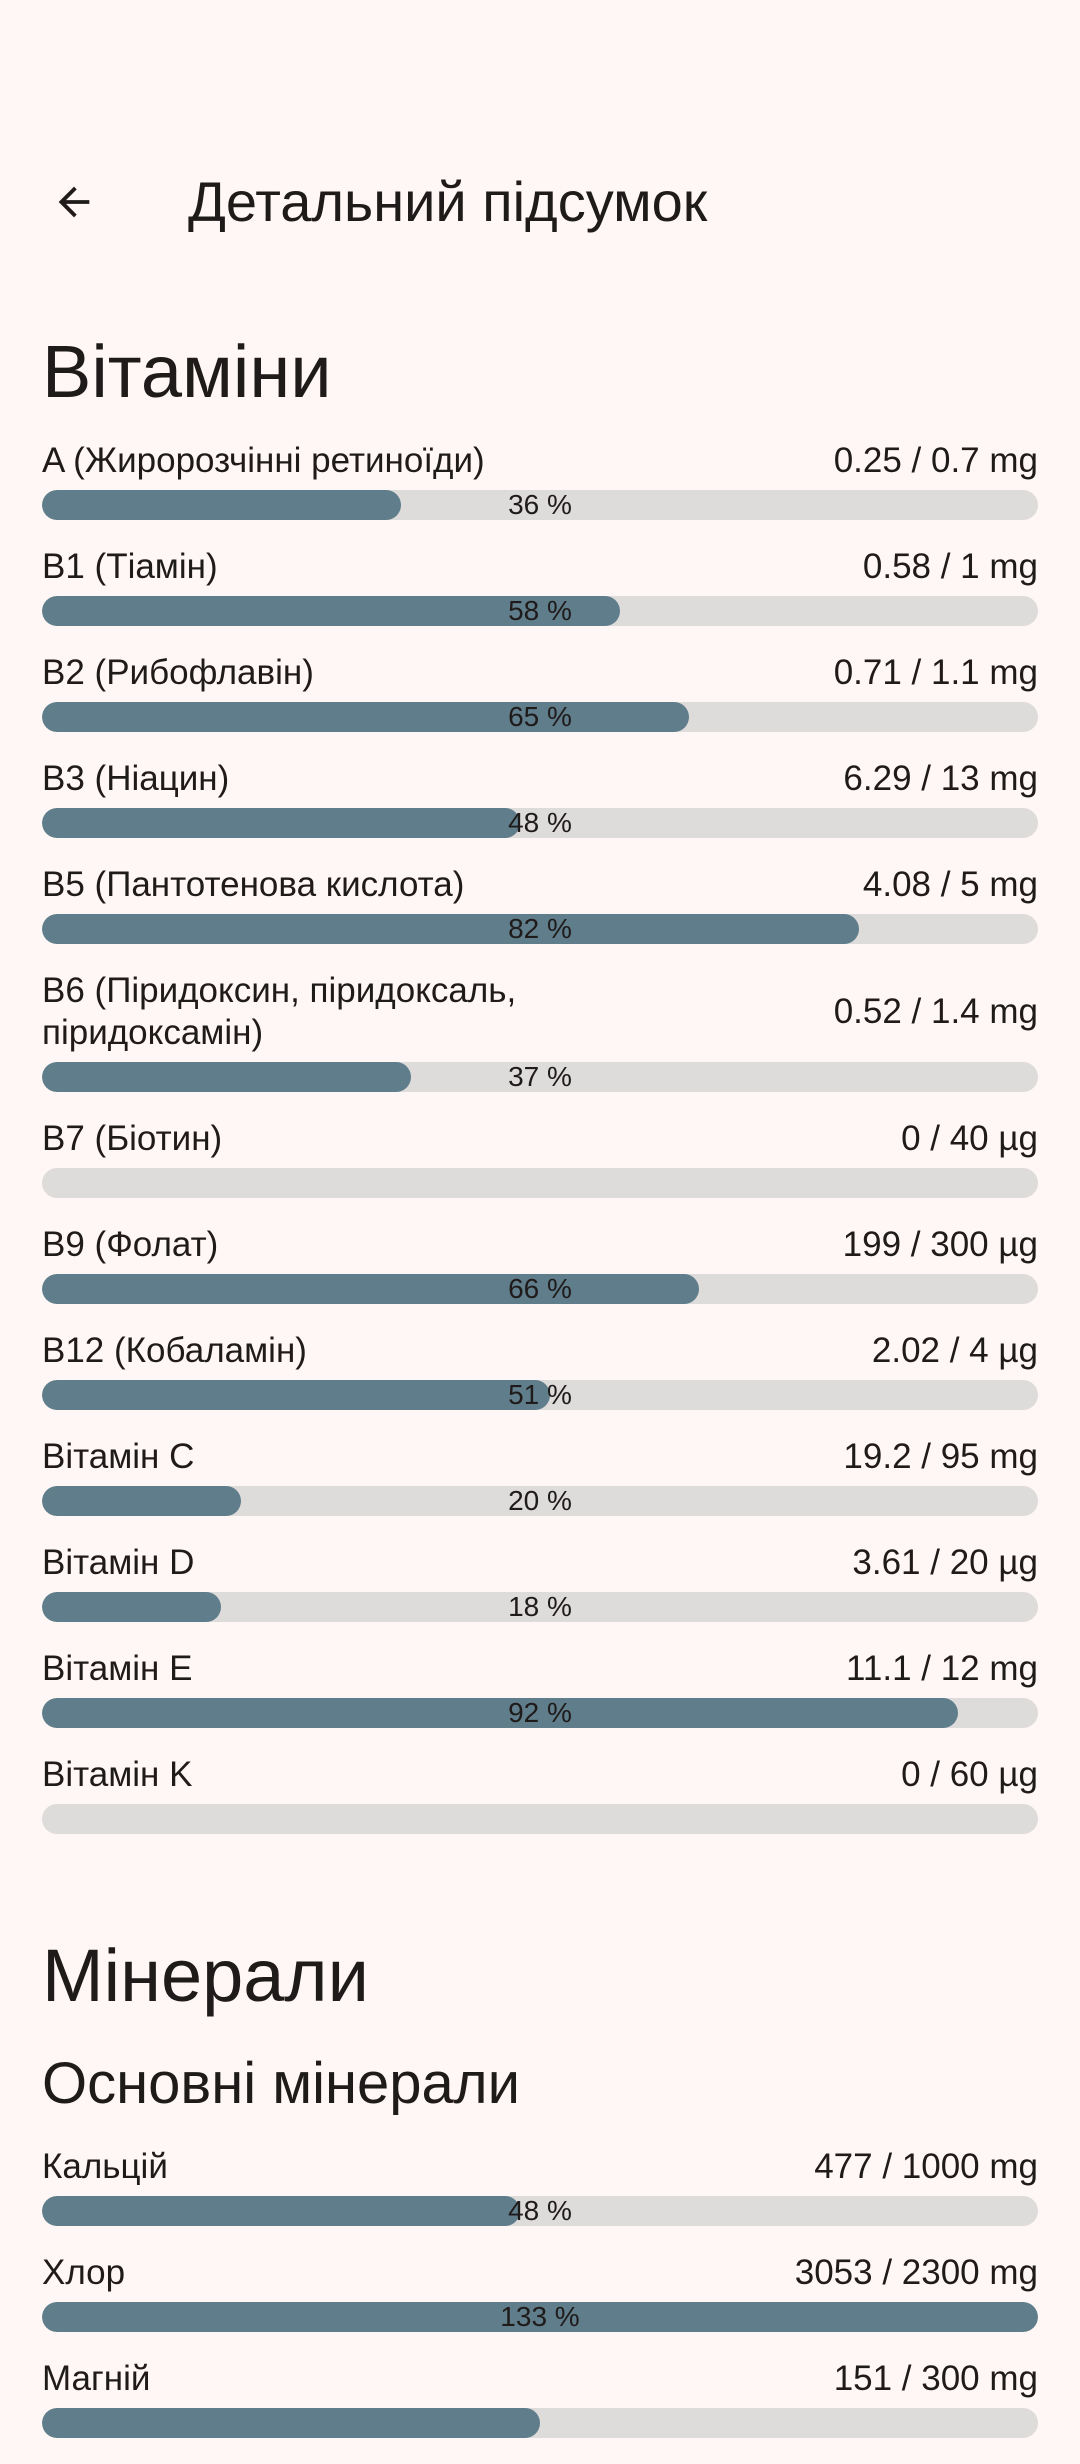 The image size is (1080, 2464). What do you see at coordinates (540, 885) in the screenshot?
I see `nutrient-row: B5 (Пантотенова кислота) 4.08 / 5 mg` at bounding box center [540, 885].